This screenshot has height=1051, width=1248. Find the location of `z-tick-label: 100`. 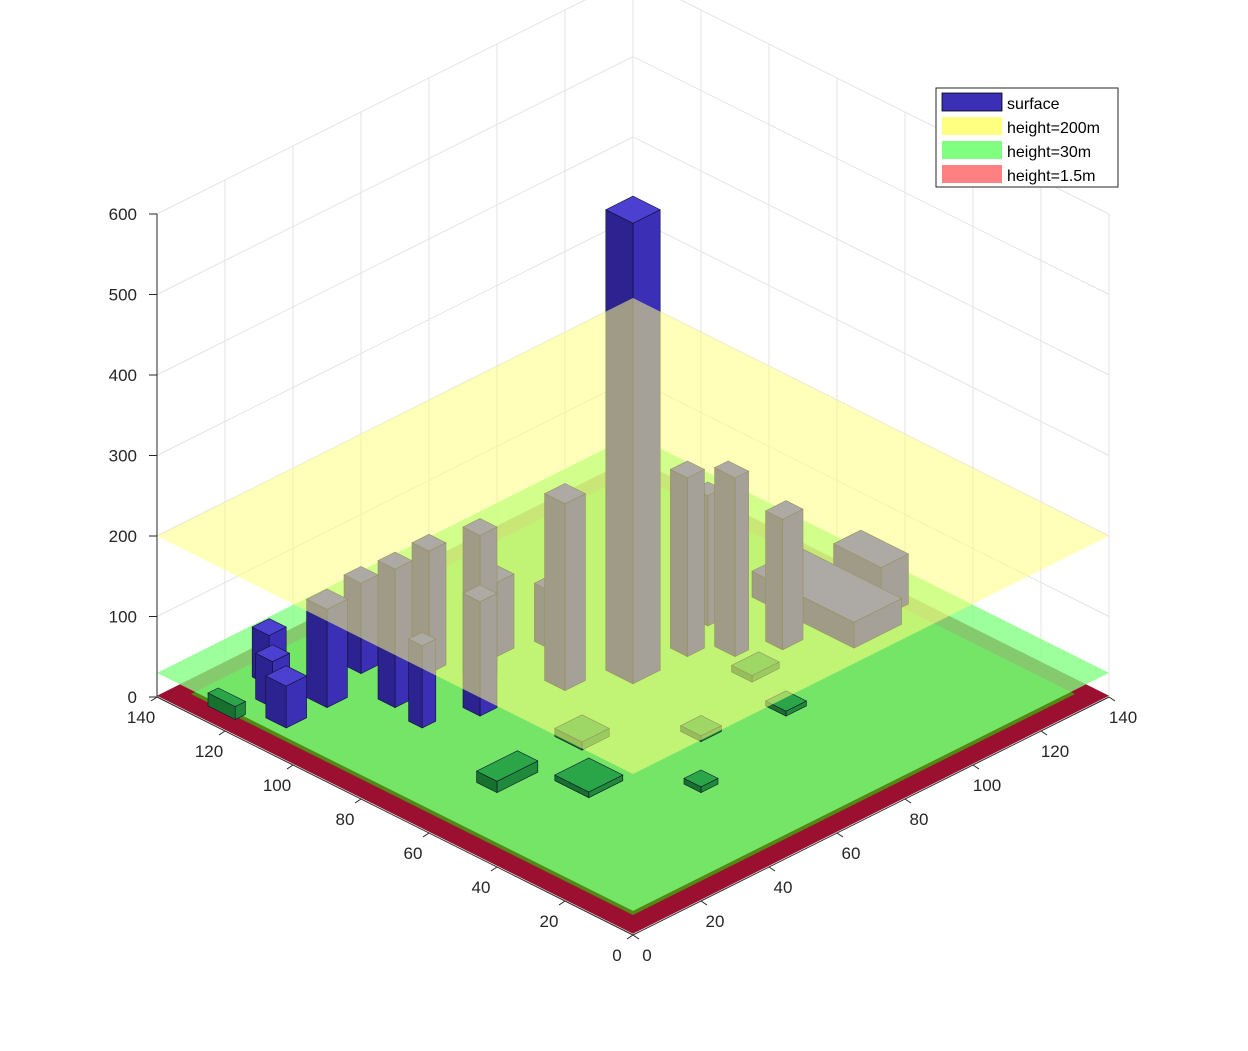

z-tick-label: 100 is located at coordinates (123, 617).